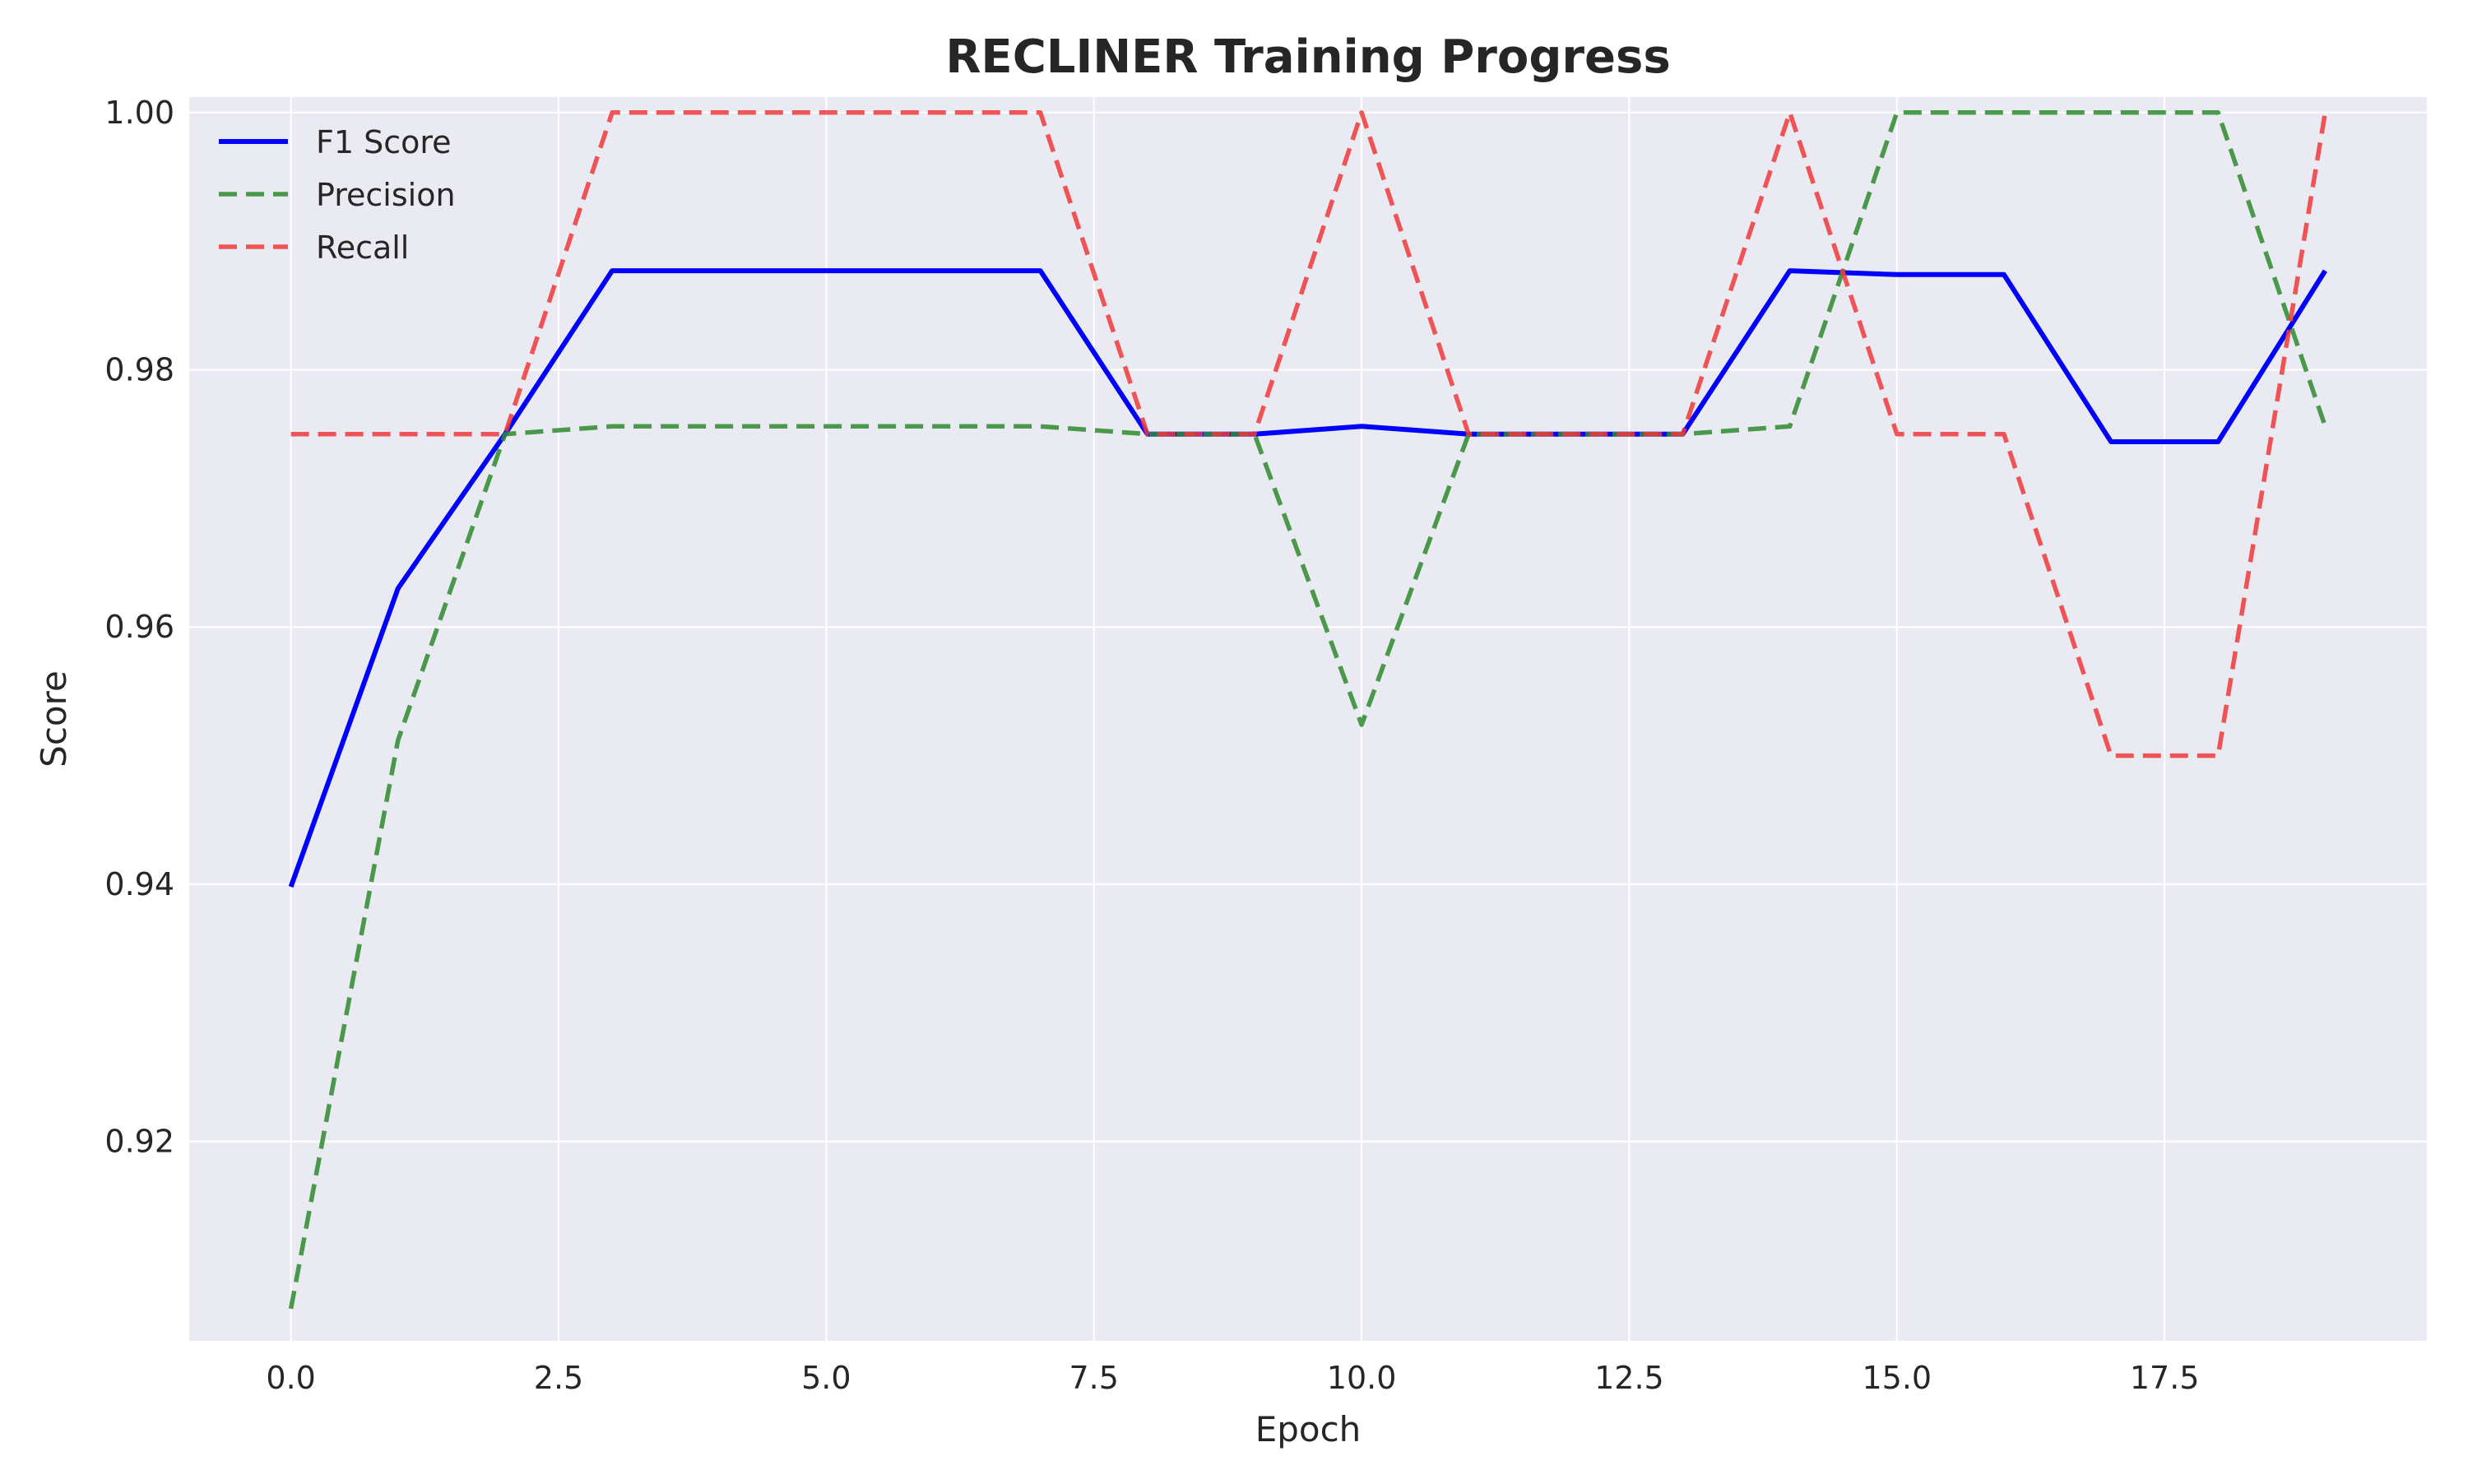  Describe the element at coordinates (54, 719) in the screenshot. I see `y-axis-title: Score` at that location.